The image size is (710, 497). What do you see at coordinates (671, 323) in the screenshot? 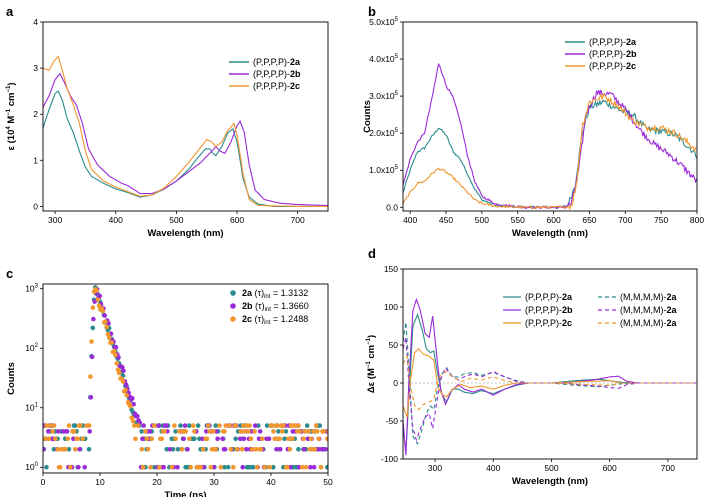
I see `legend-compound: 2a` at bounding box center [671, 323].